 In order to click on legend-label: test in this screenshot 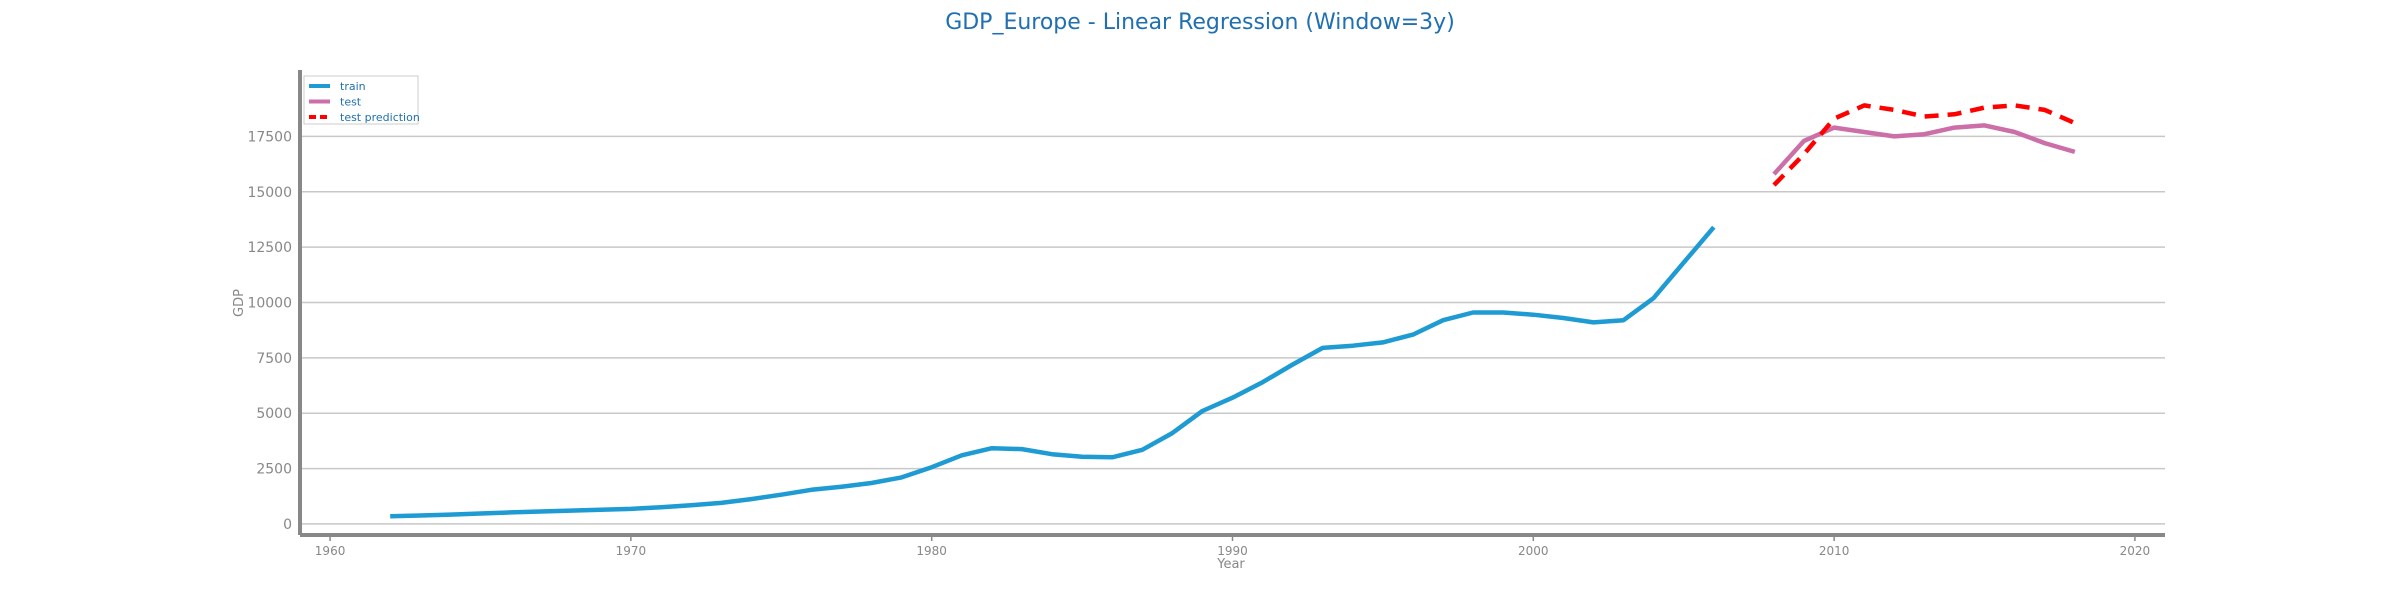, I will do `click(351, 102)`.